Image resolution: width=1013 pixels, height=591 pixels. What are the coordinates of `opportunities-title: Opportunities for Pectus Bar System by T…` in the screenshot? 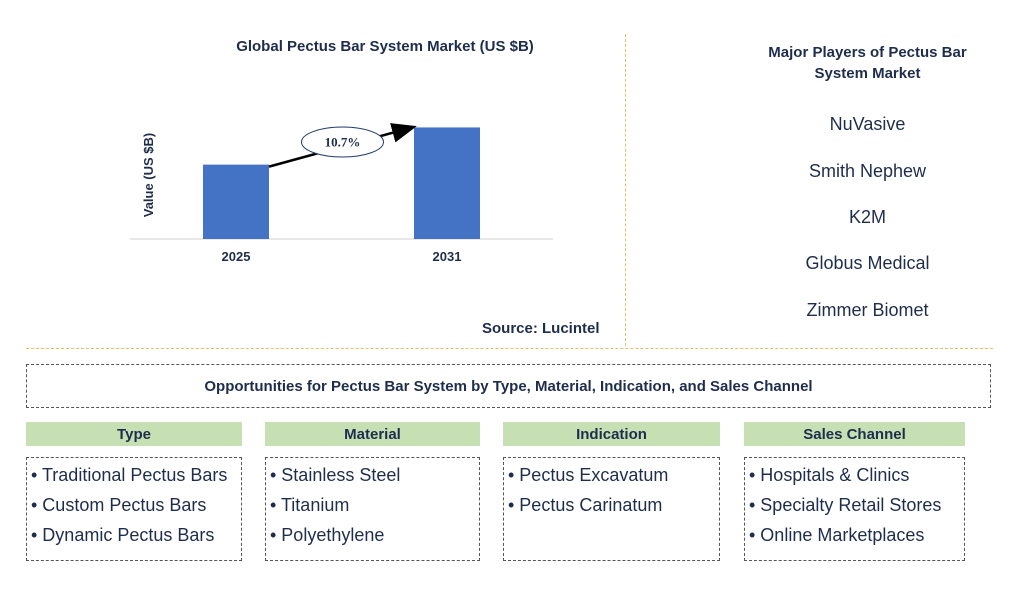 It's located at (508, 386).